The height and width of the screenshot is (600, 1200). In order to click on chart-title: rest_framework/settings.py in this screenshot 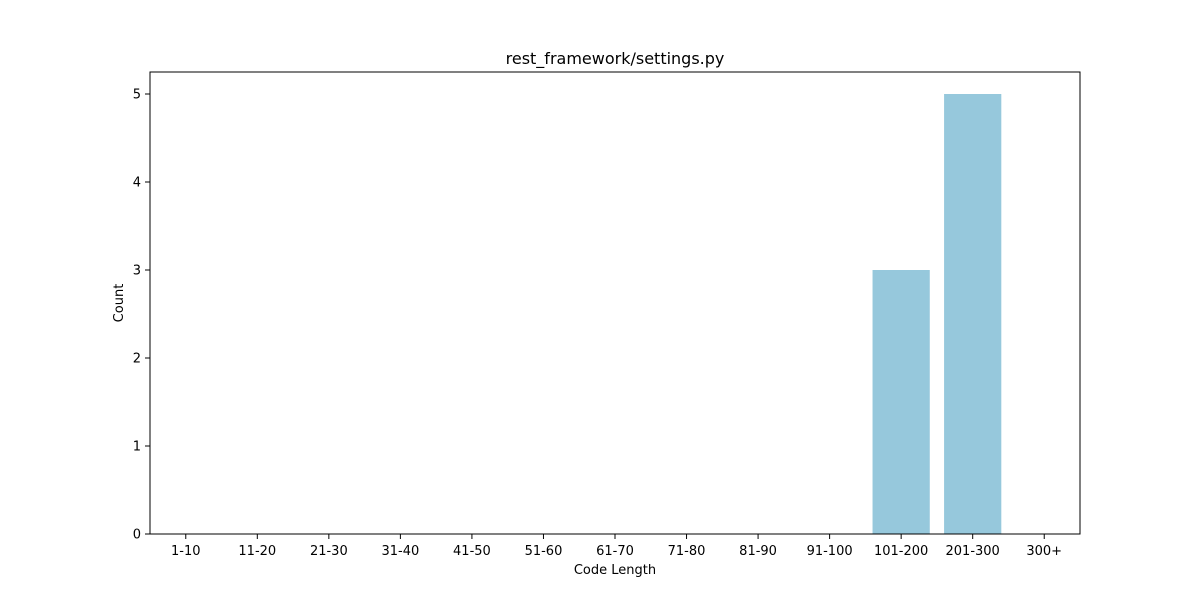, I will do `click(615, 59)`.